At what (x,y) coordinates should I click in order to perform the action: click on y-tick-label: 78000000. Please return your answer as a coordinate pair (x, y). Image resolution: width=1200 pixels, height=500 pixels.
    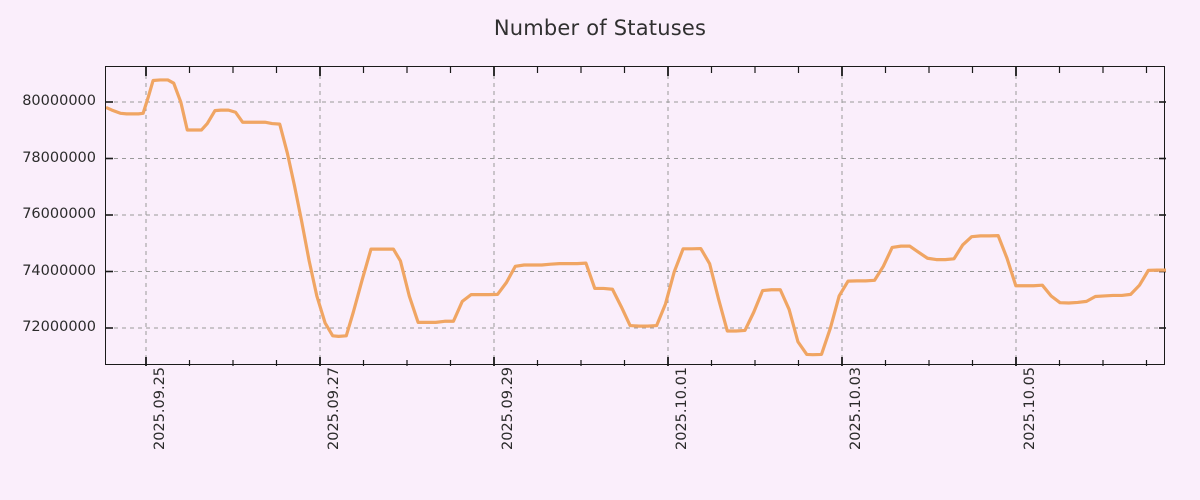
    Looking at the image, I should click on (59, 157).